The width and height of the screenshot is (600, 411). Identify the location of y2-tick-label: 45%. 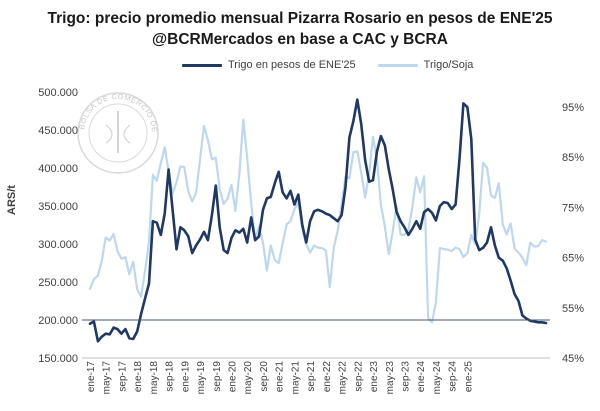
(573, 359).